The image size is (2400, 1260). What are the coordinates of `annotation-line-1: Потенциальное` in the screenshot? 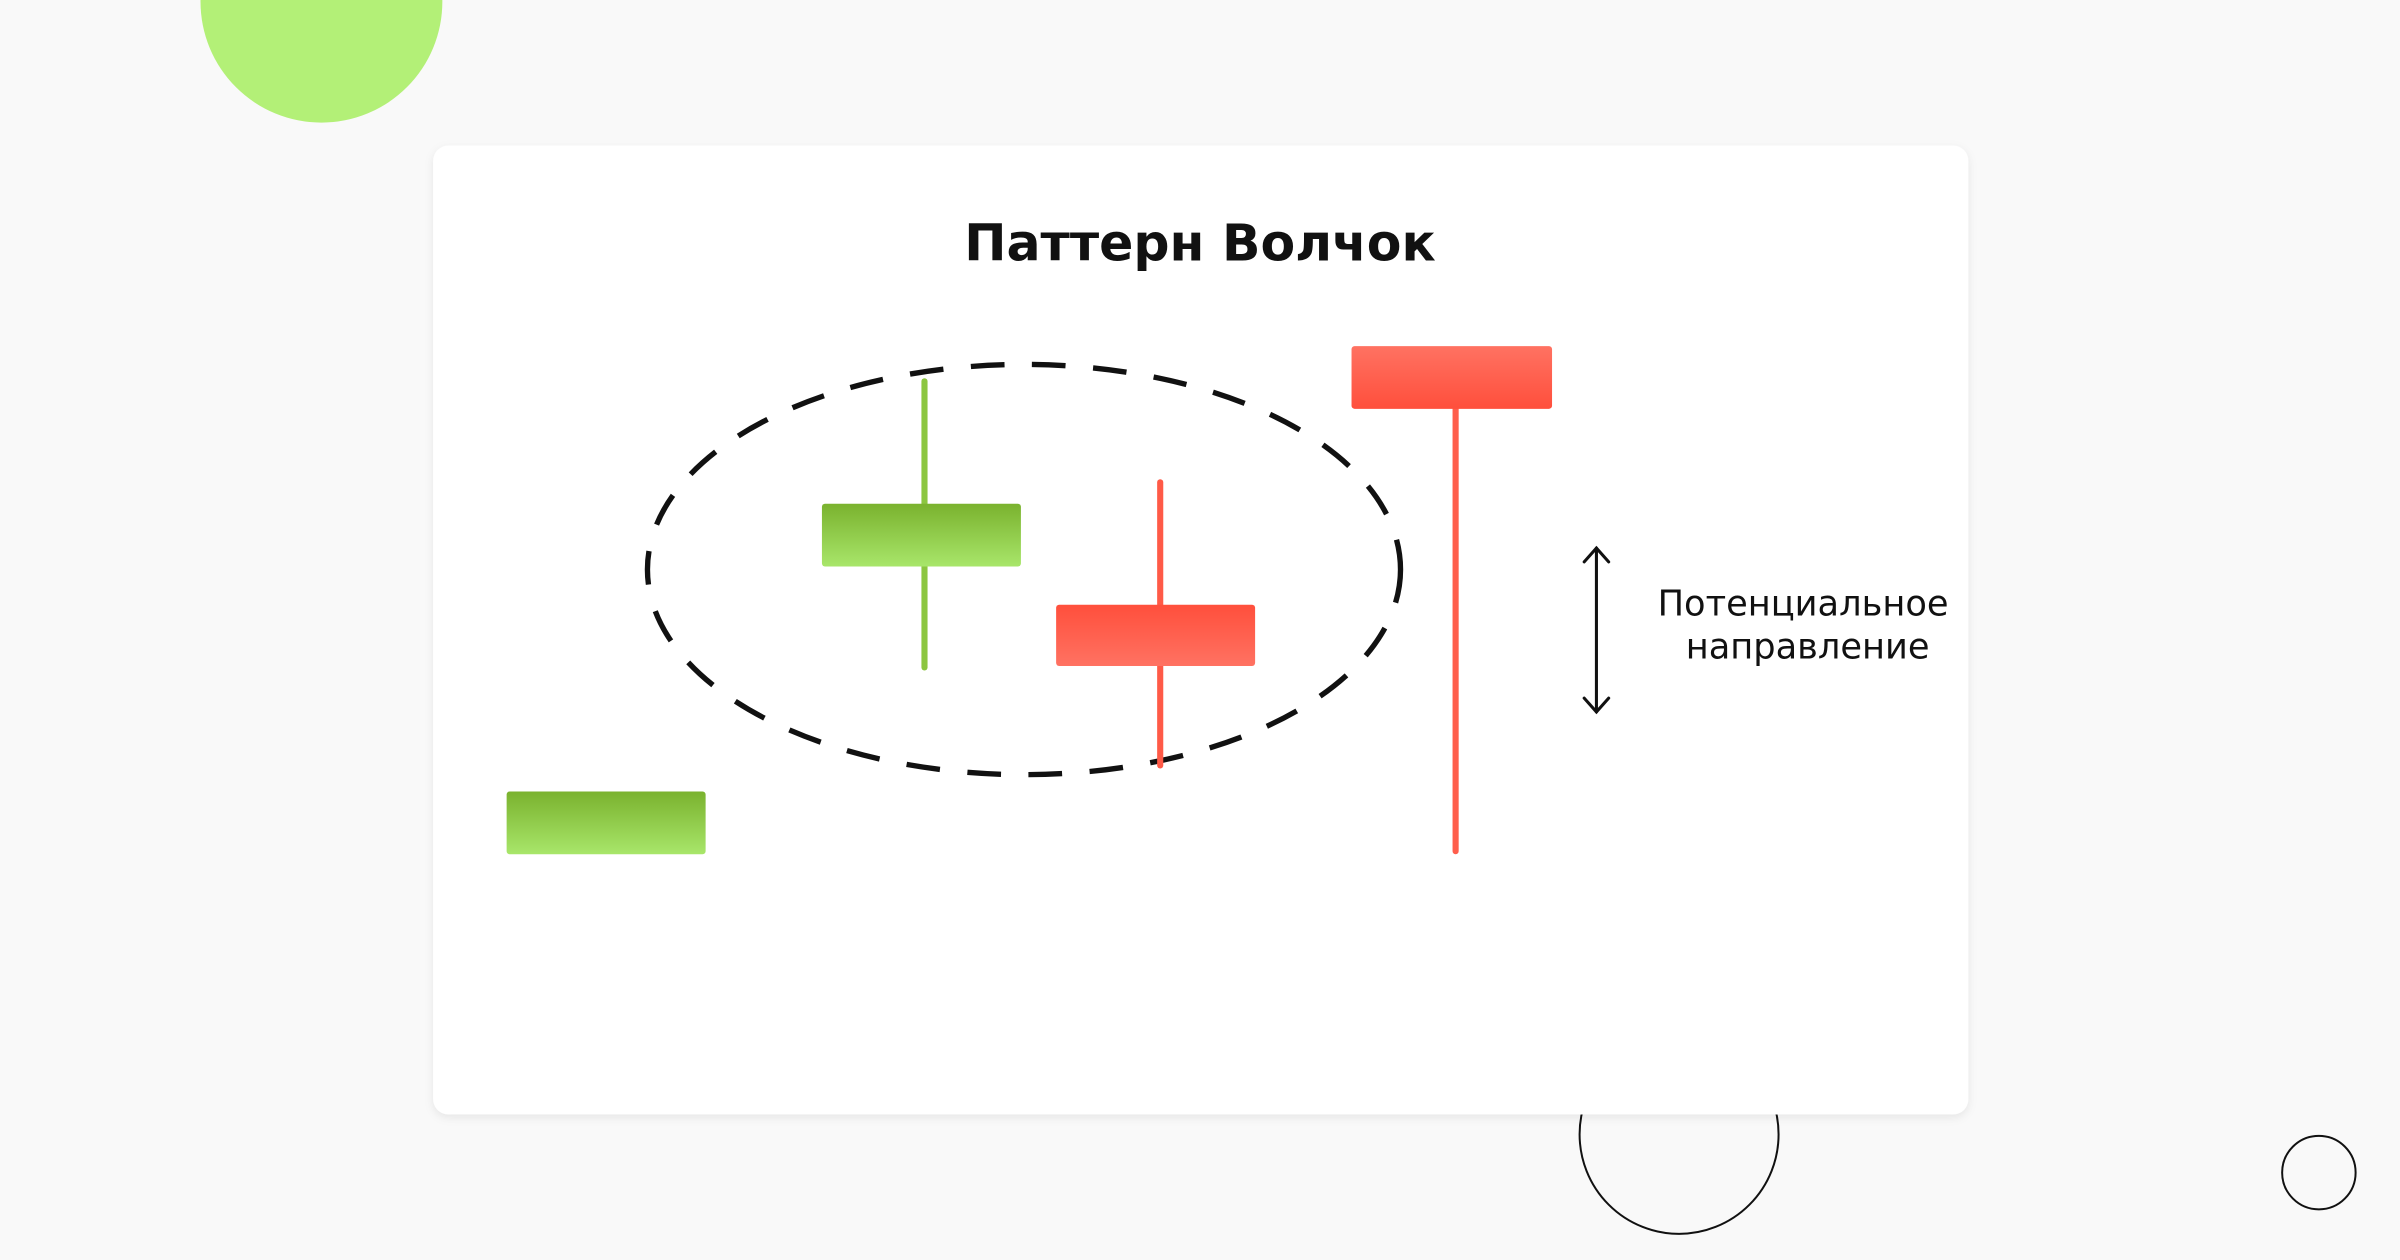 It's located at (1803, 603).